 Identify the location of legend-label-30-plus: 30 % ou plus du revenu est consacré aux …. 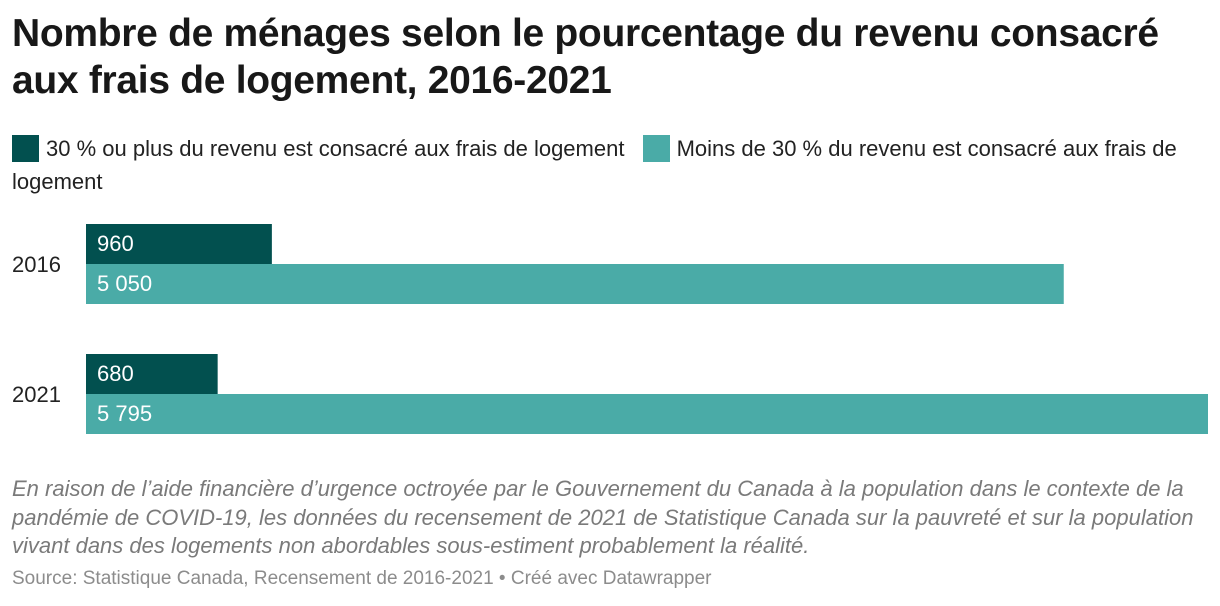
(335, 148).